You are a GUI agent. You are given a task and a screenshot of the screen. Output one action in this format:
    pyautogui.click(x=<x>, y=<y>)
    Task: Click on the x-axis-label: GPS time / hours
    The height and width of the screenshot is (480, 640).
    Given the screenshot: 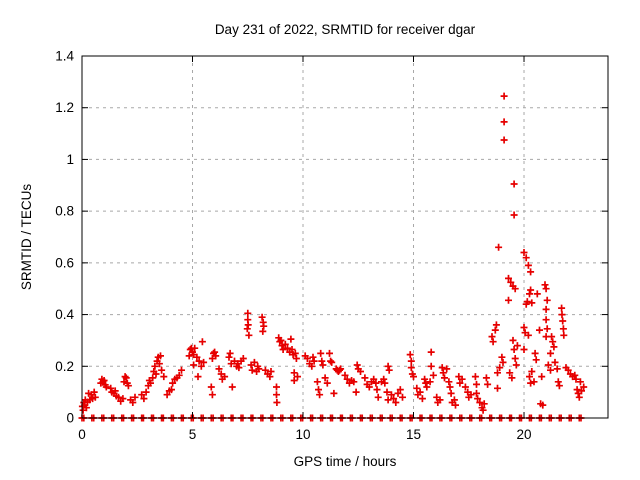 What is the action you would take?
    pyautogui.click(x=345, y=461)
    